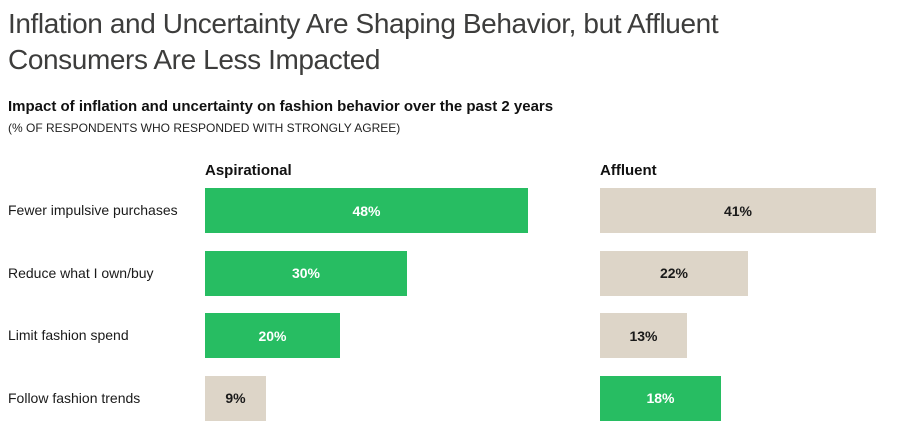 The image size is (900, 436). Describe the element at coordinates (93, 210) in the screenshot. I see `category-label: Fewer impulsive purchases` at that location.